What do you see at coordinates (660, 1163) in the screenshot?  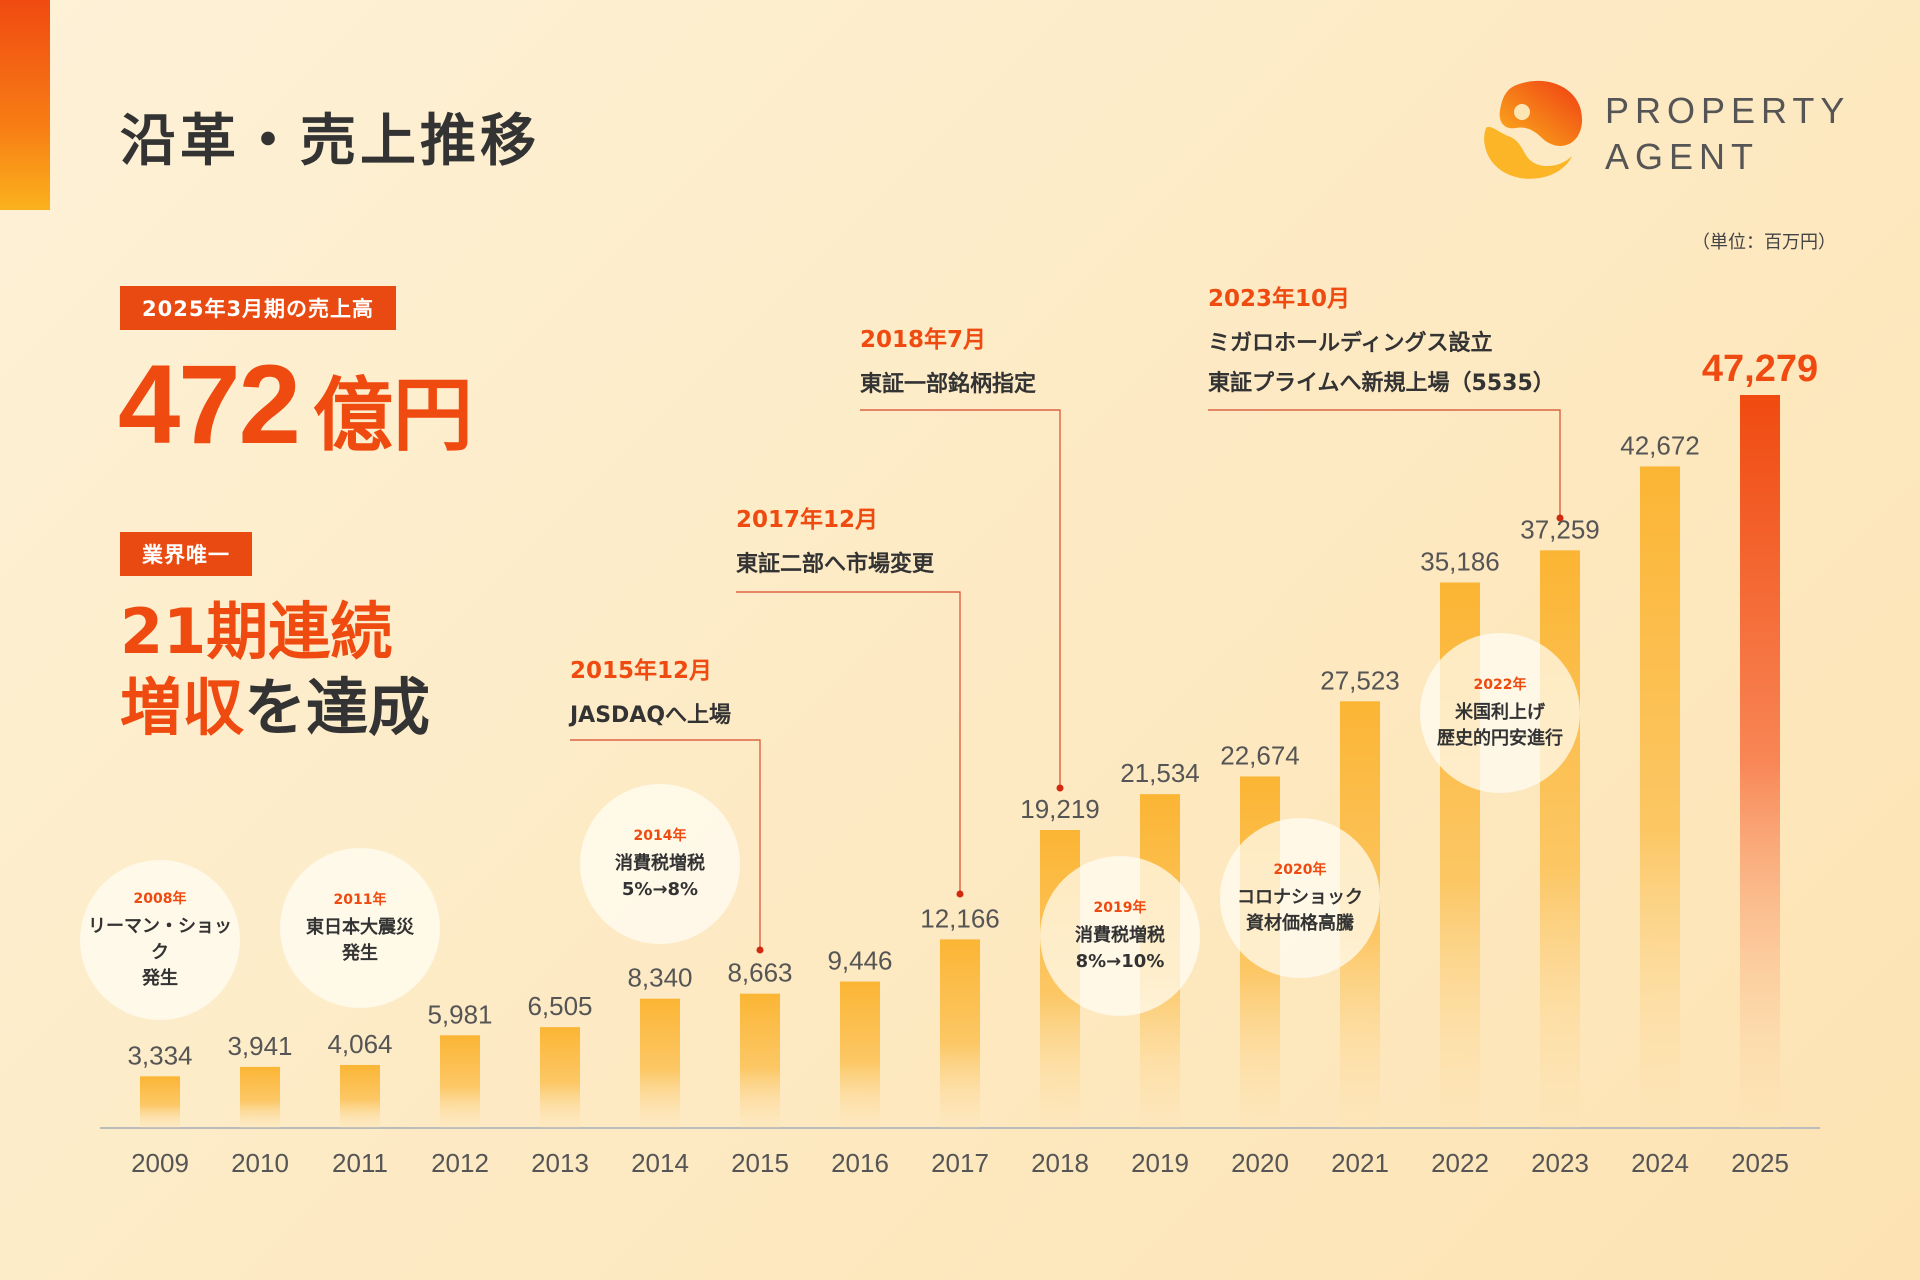 I see `x-tick-2014: 2014` at bounding box center [660, 1163].